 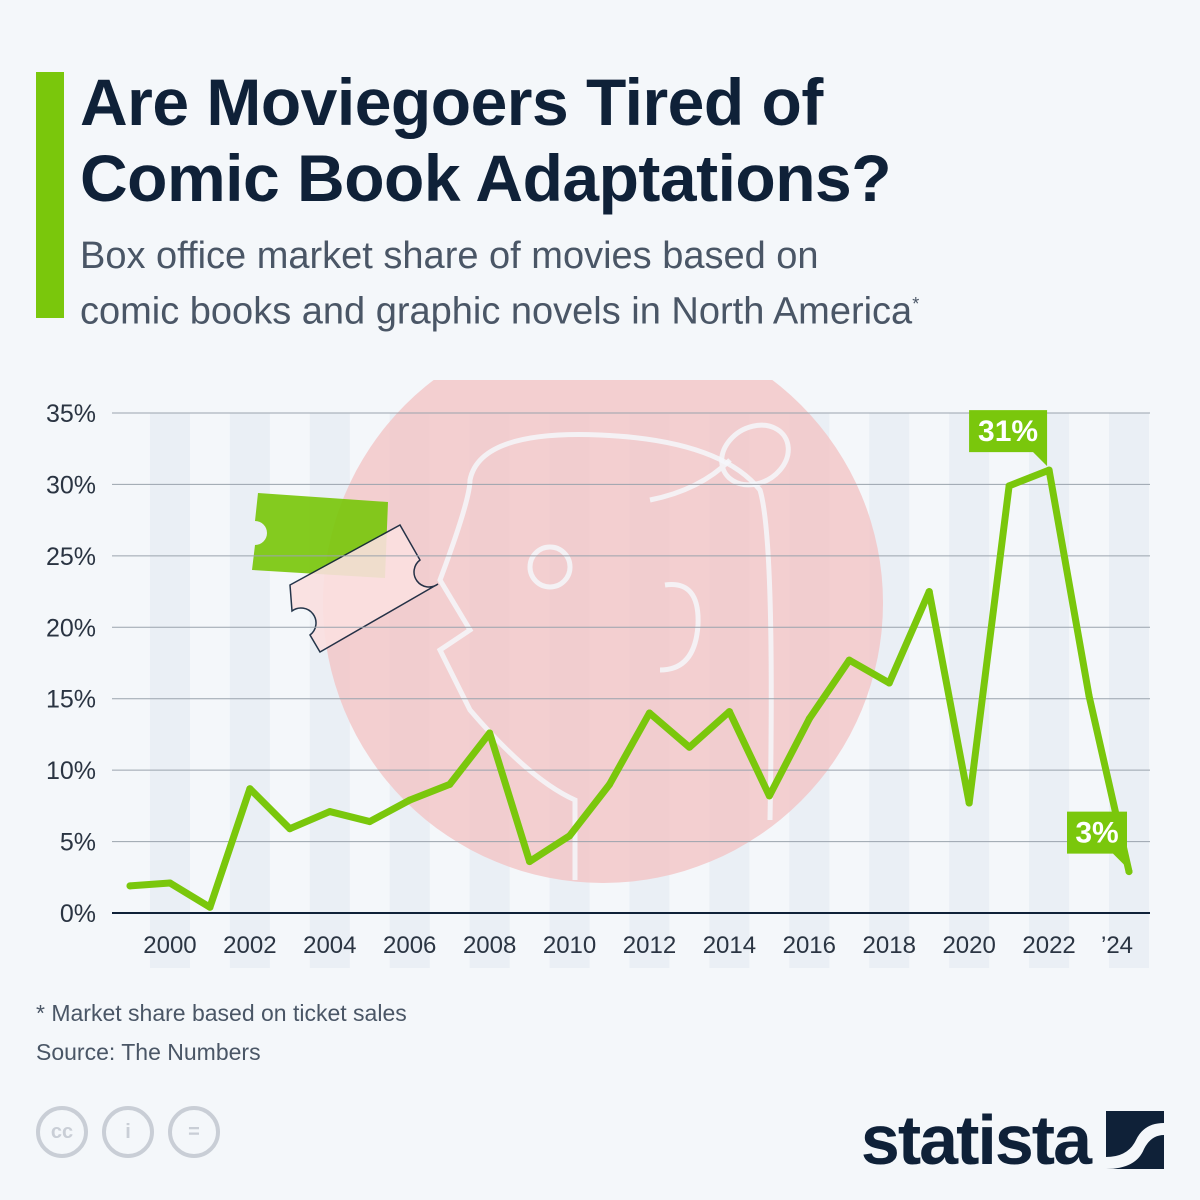 What do you see at coordinates (345, 573) in the screenshot?
I see `ticket-icon` at bounding box center [345, 573].